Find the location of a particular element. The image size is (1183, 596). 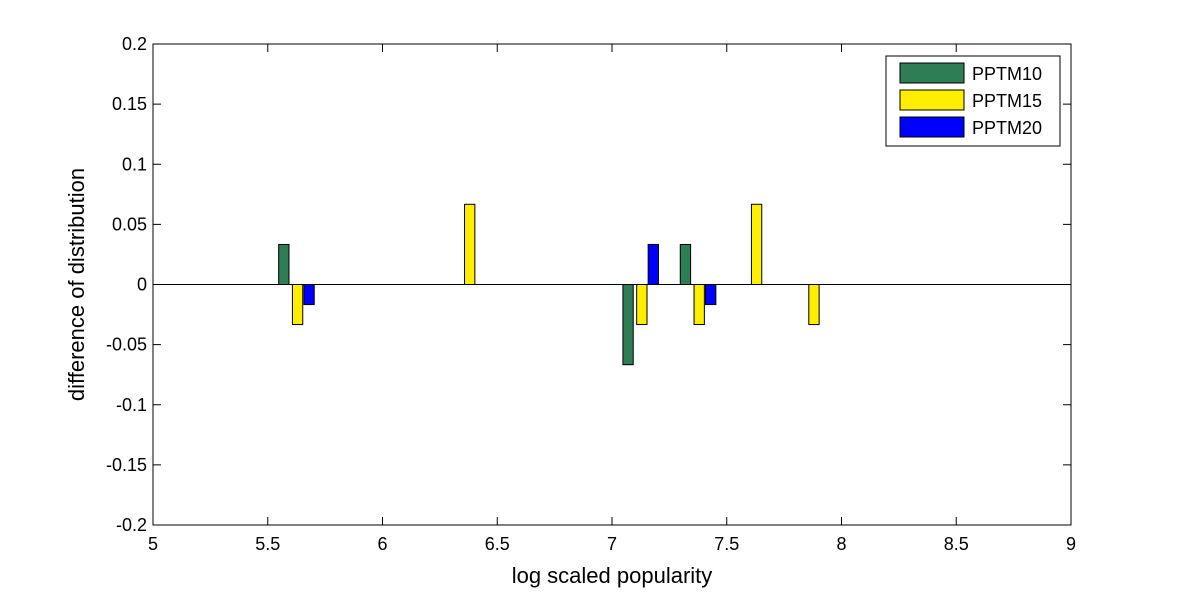

x-tick-label: 6.5 is located at coordinates (497, 544).